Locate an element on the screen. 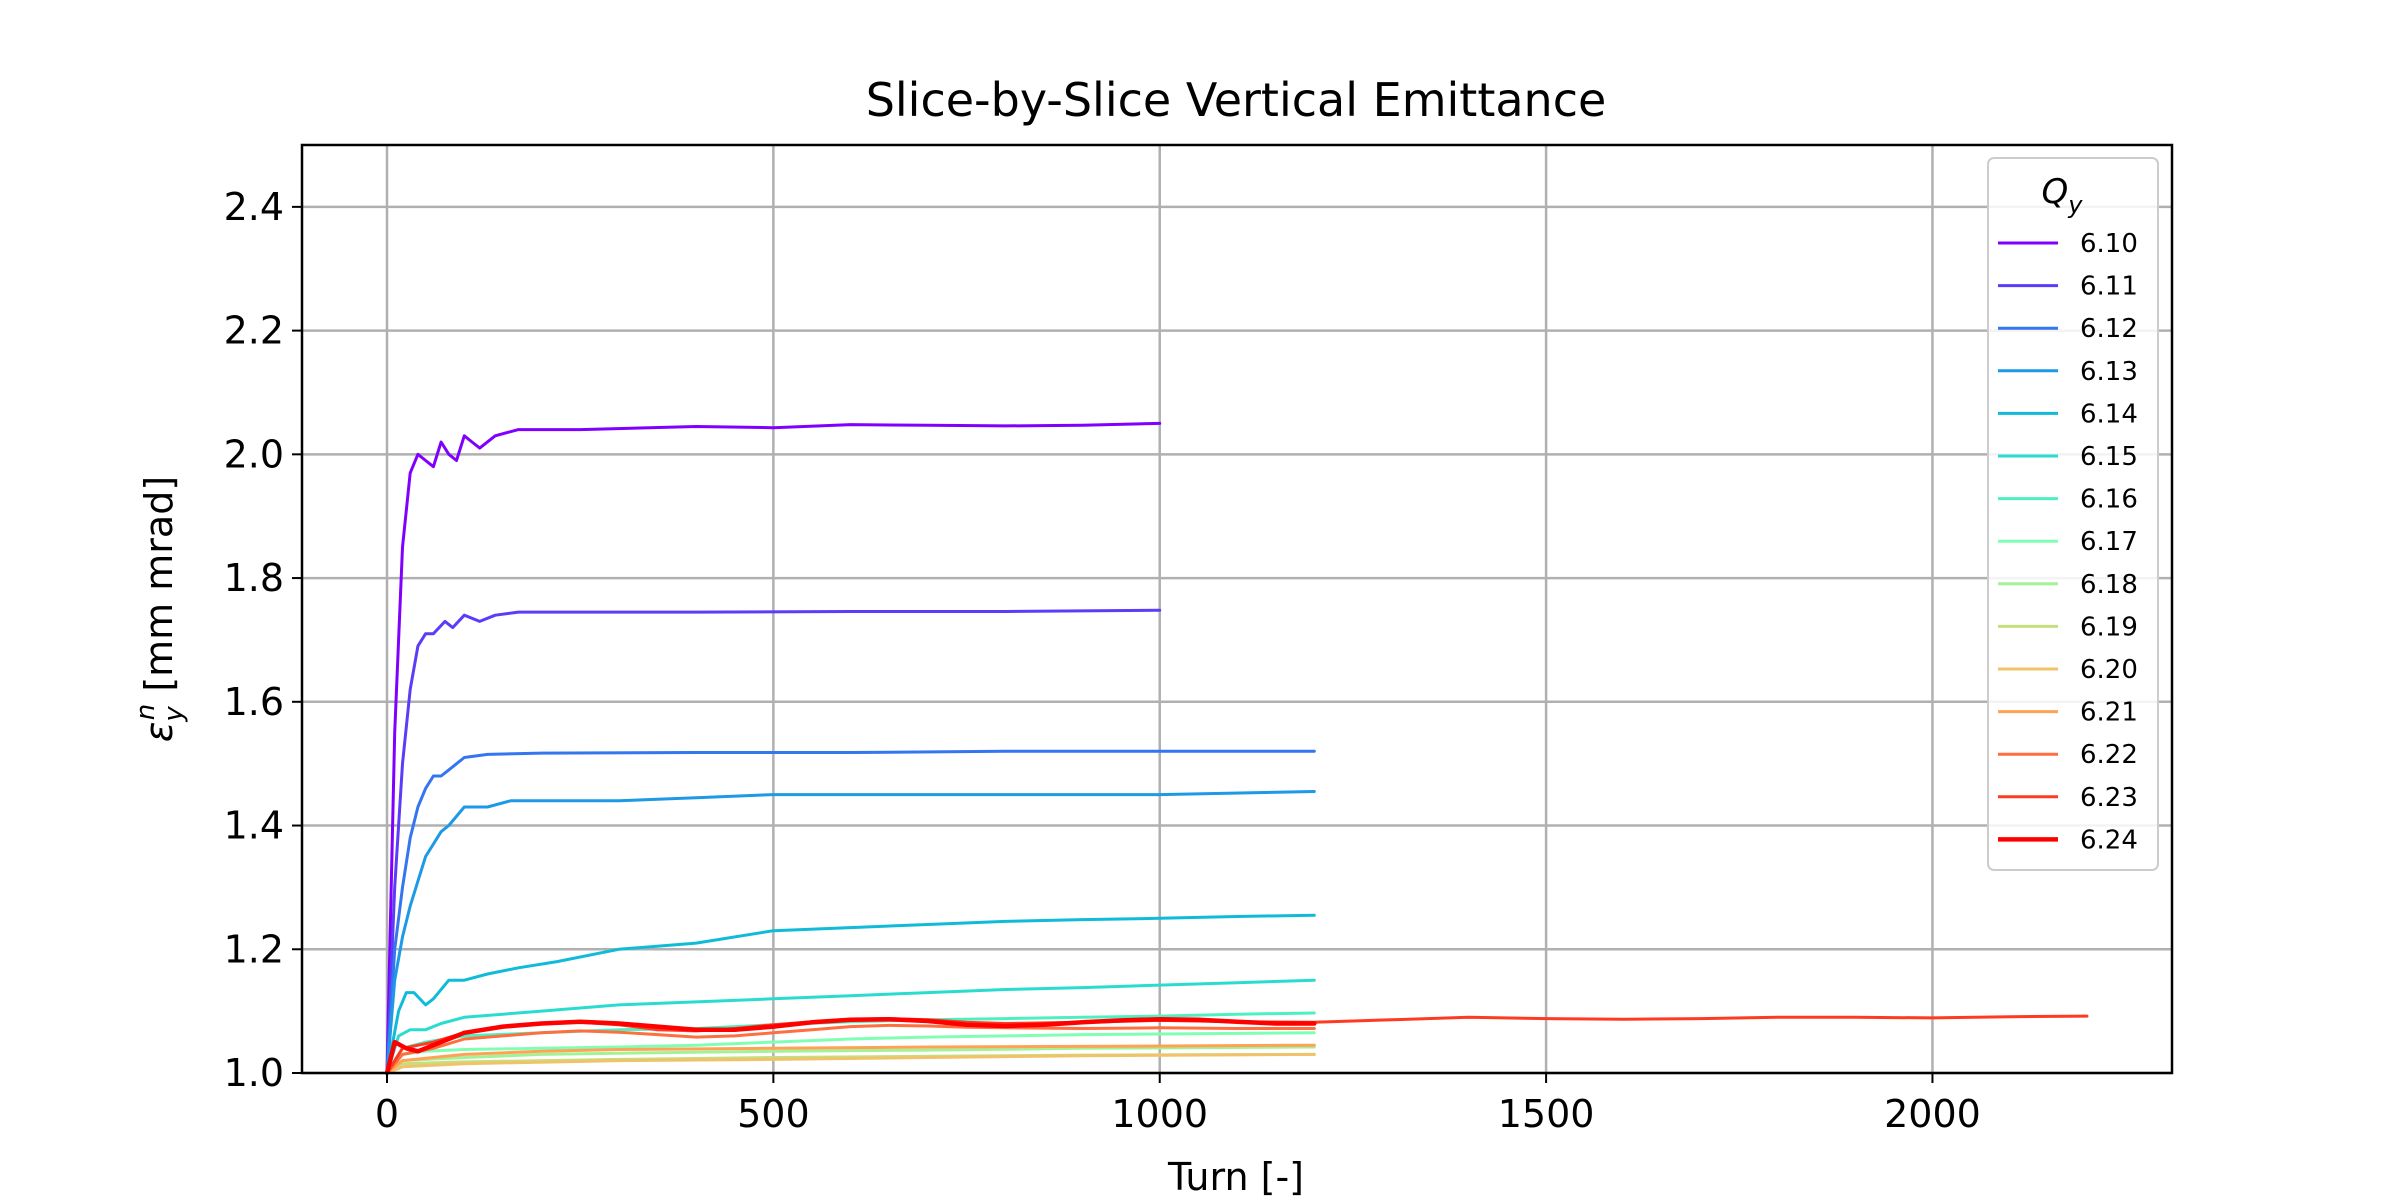 Image resolution: width=2400 pixels, height=1200 pixels. x-tick-label: 2000 is located at coordinates (1932, 1114).